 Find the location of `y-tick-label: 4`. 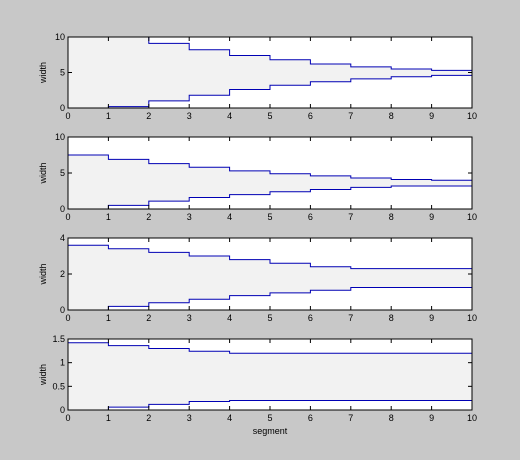

y-tick-label: 4 is located at coordinates (62, 238).